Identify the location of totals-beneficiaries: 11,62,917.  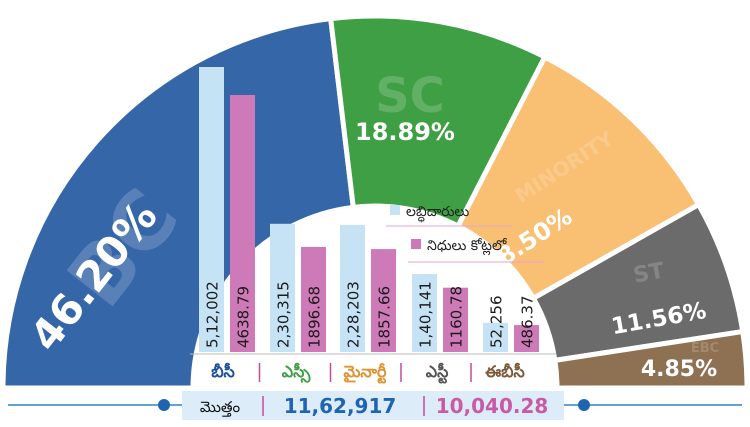
(340, 406).